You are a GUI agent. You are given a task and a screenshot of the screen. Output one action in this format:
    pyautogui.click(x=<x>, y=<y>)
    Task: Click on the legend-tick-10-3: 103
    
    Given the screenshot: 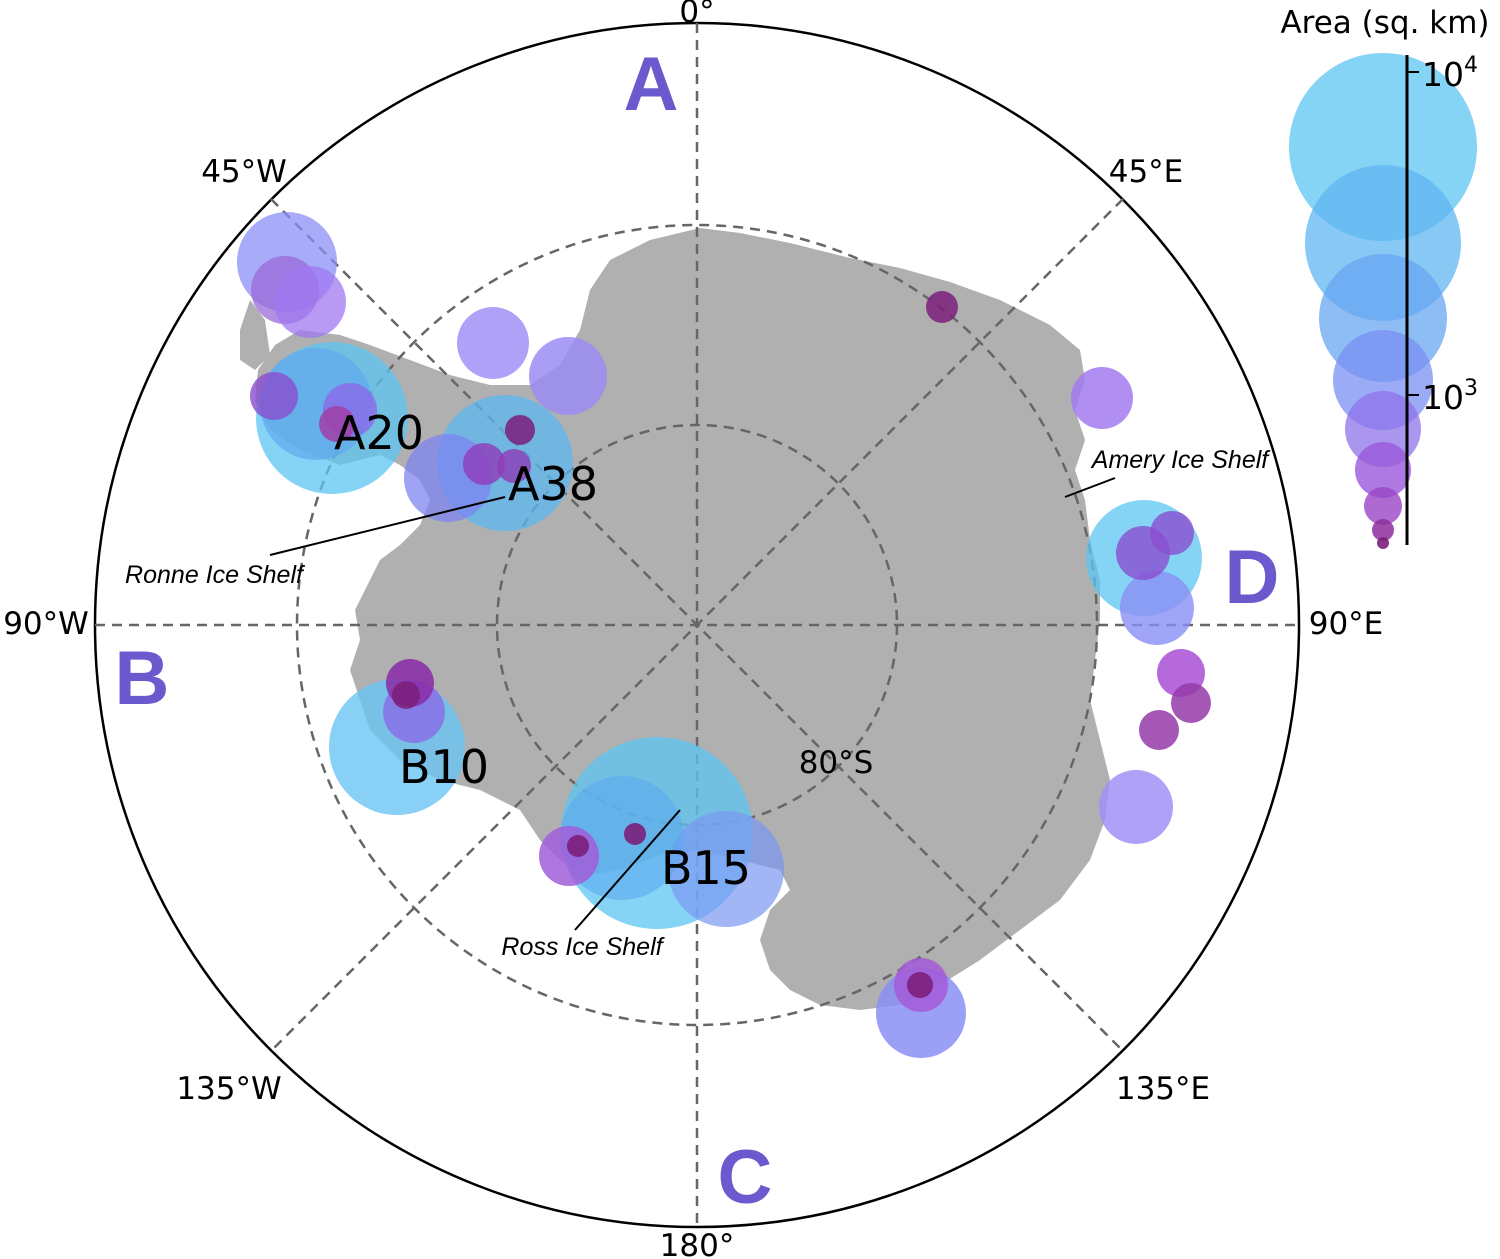 What is the action you would take?
    pyautogui.click(x=1450, y=396)
    